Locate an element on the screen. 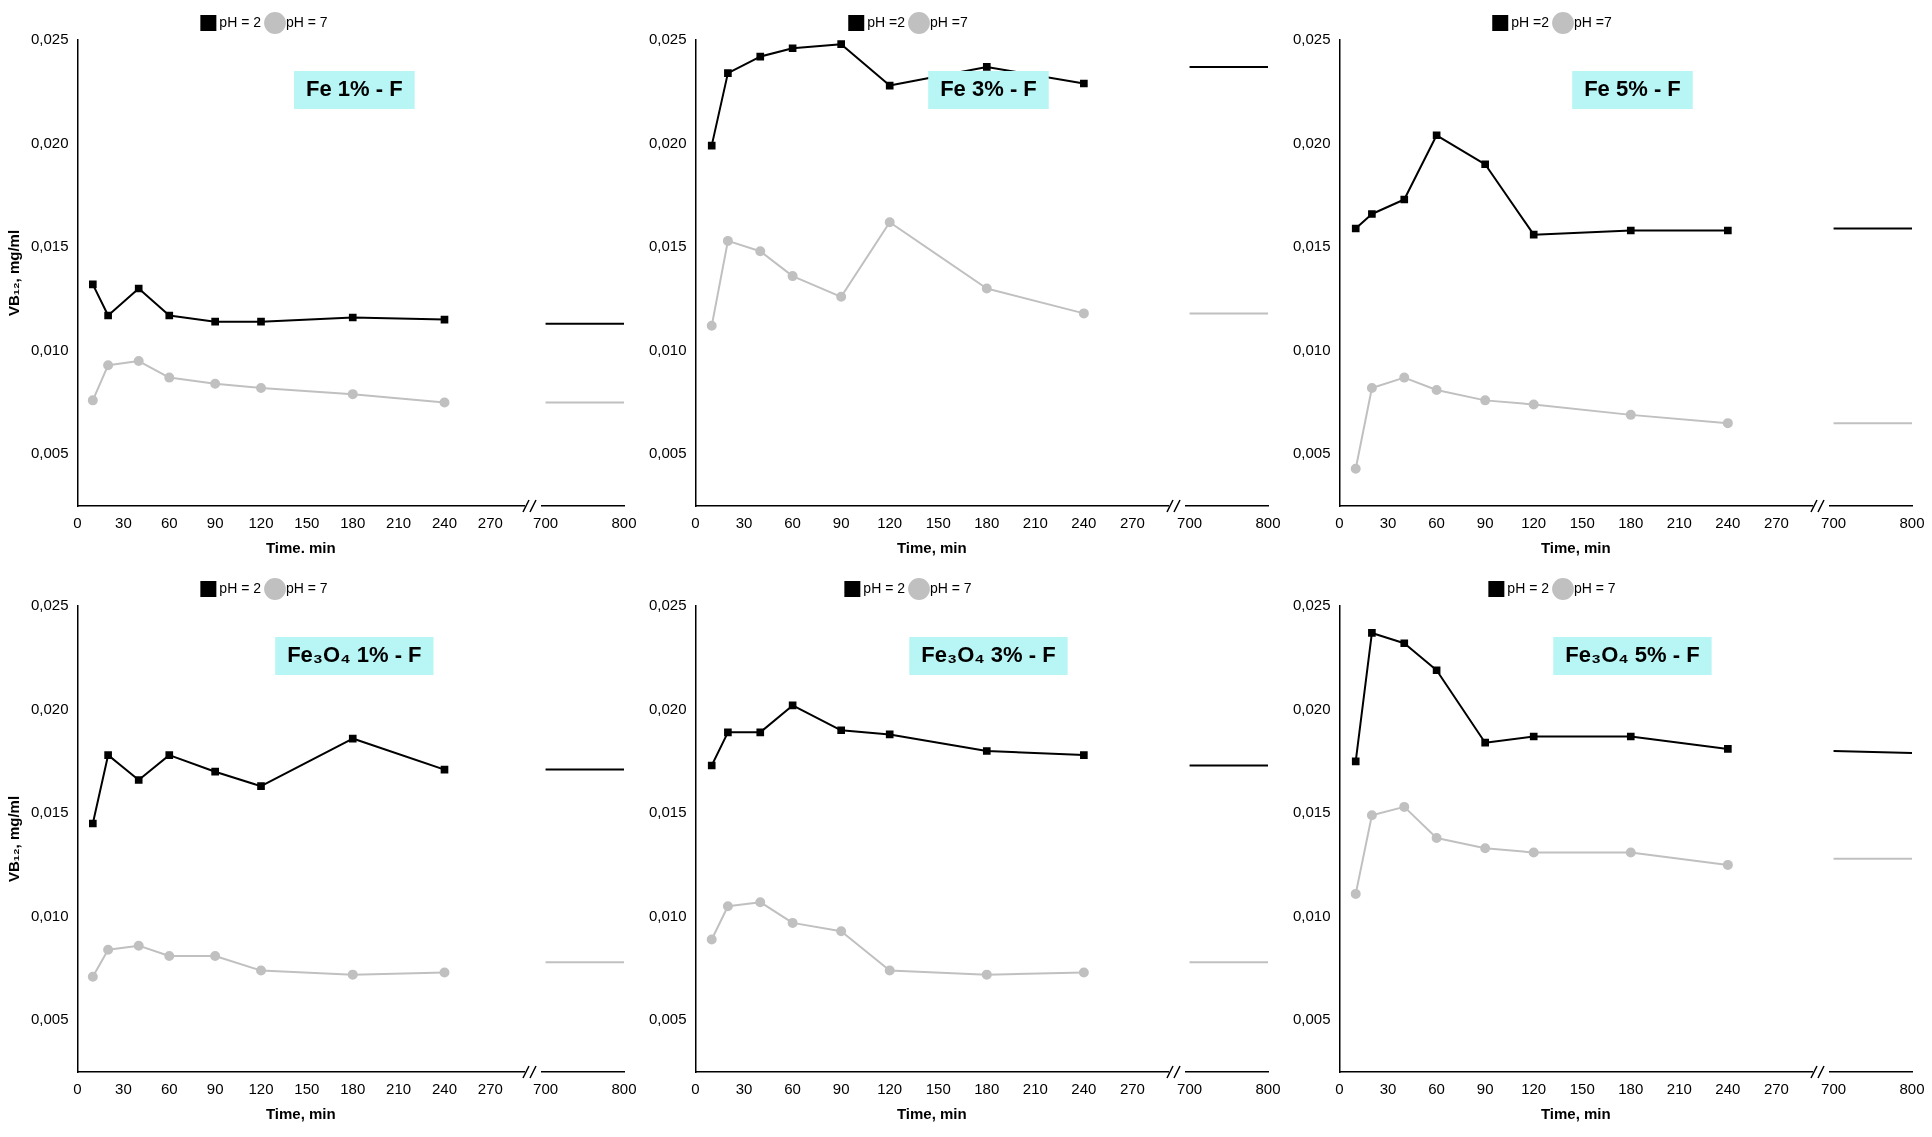  x-axis-title: Time. min is located at coordinates (300, 548).